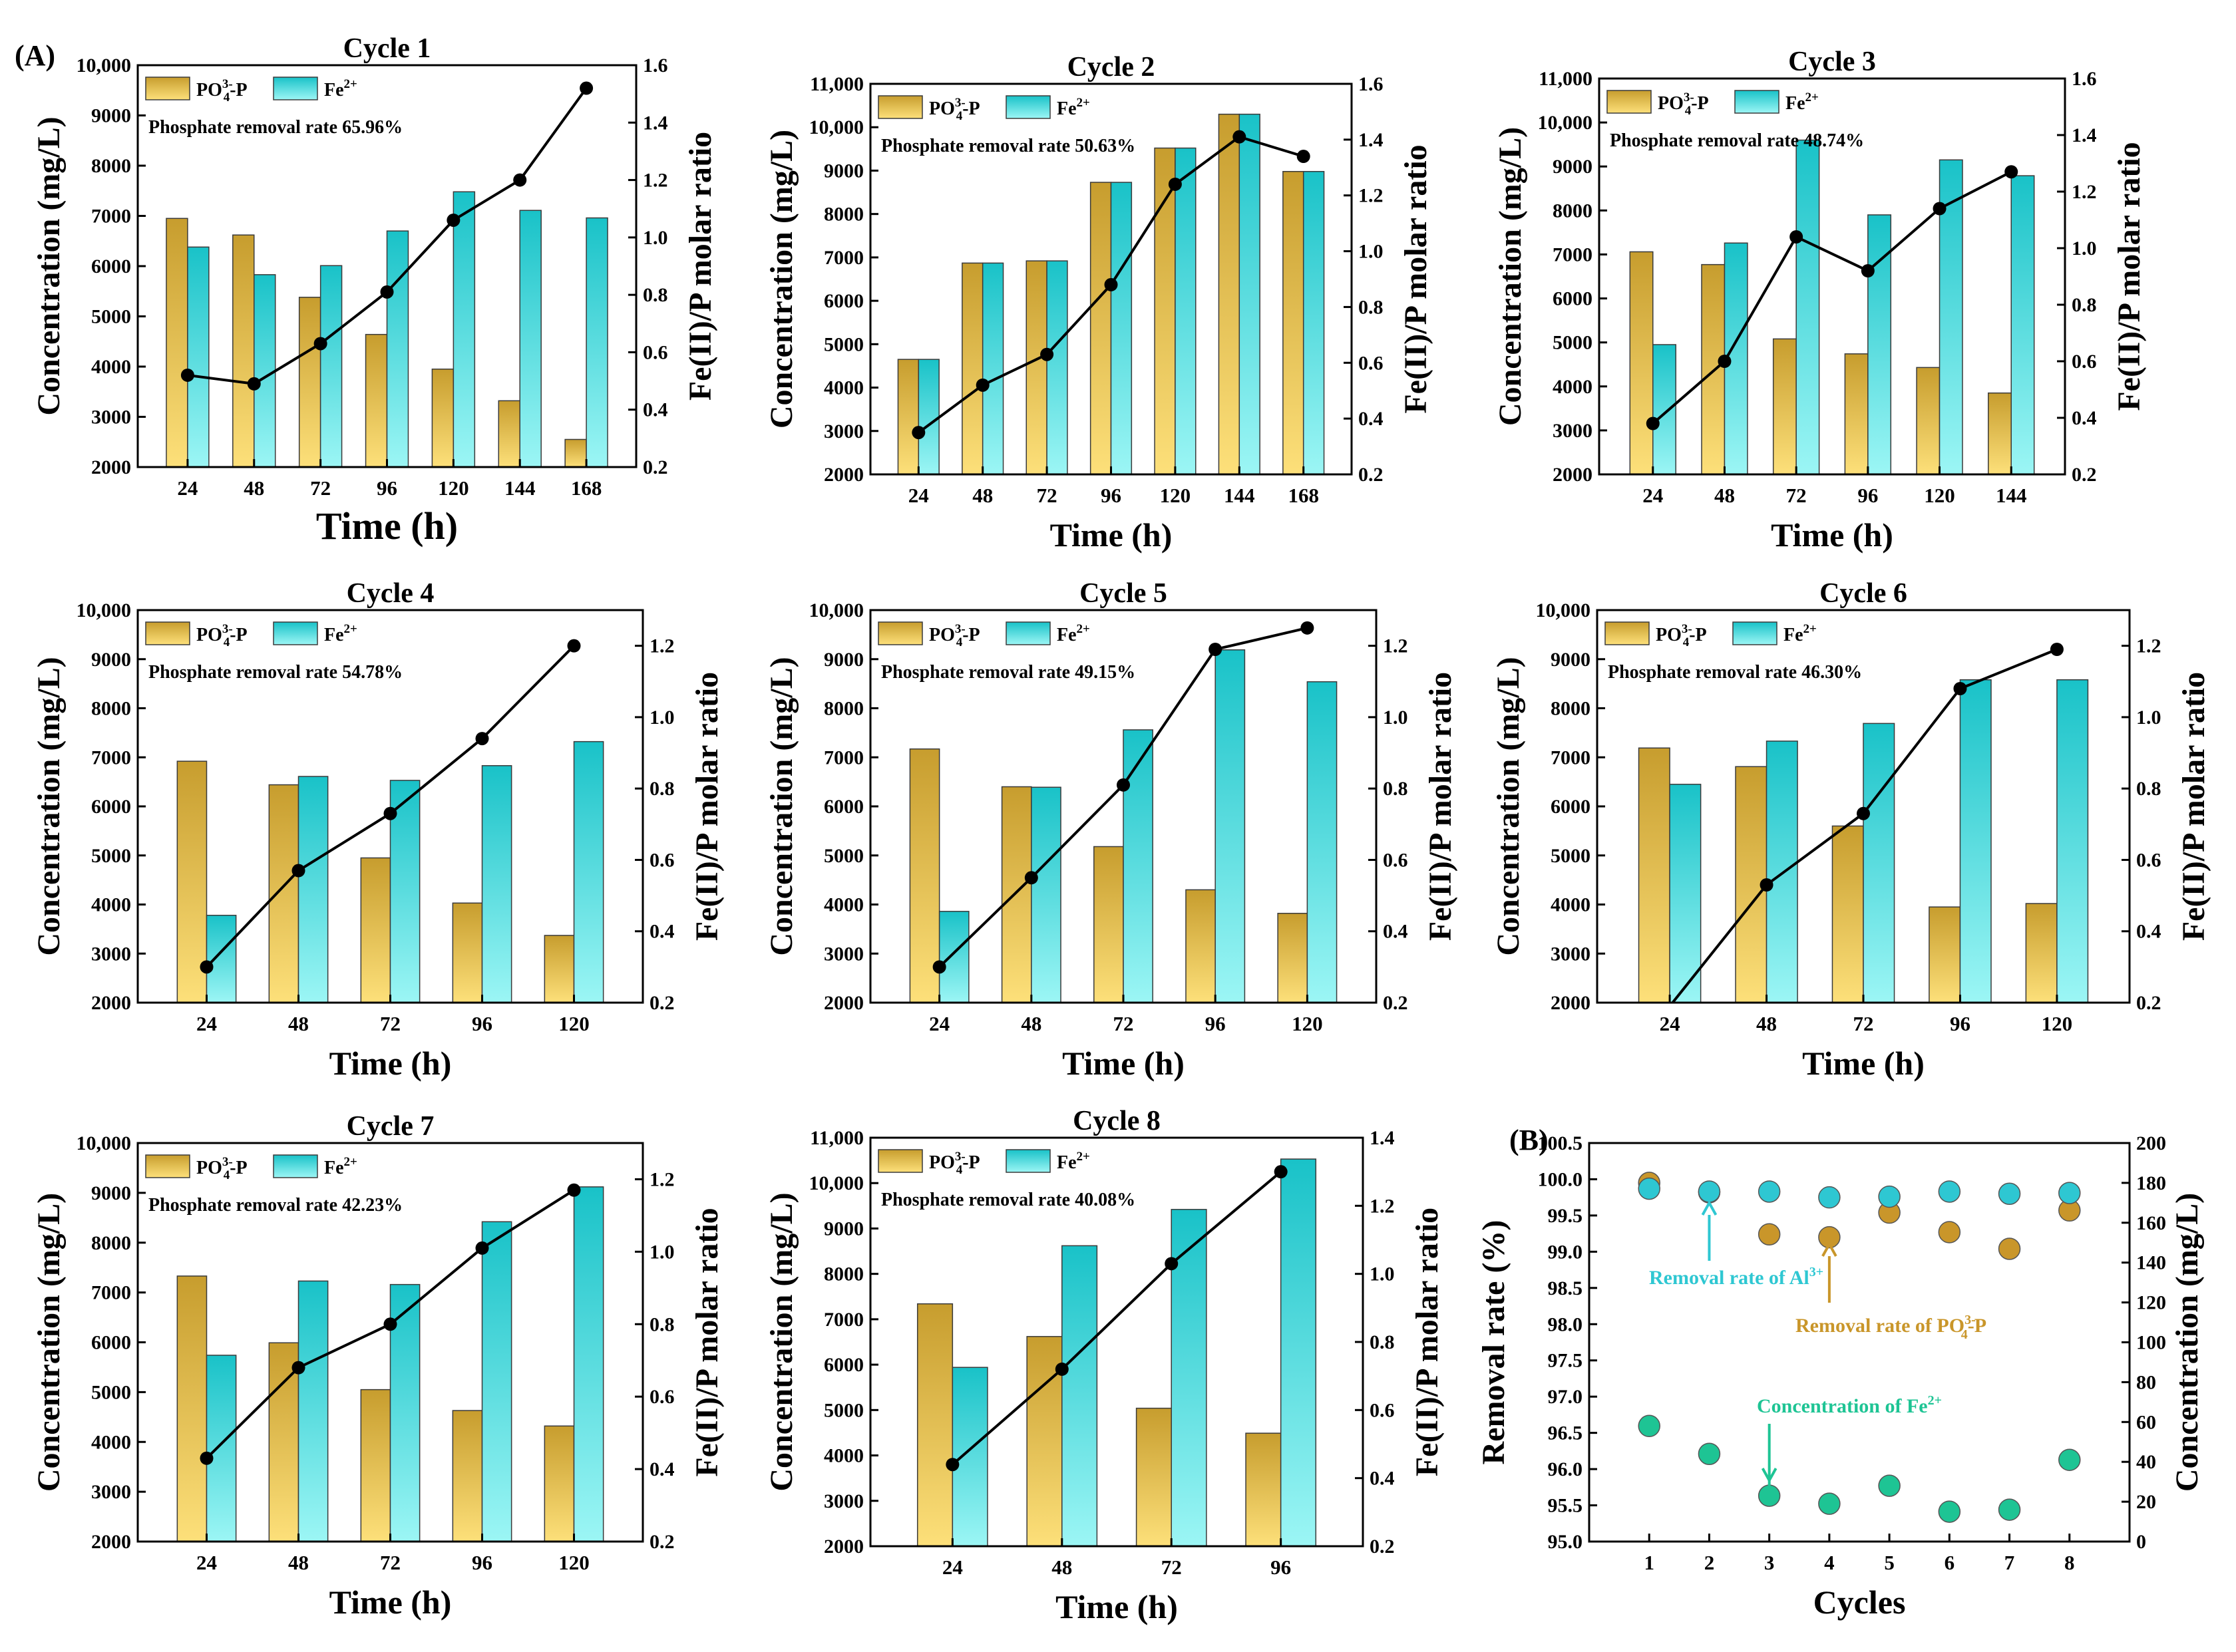 This screenshot has height=1652, width=2236. I want to click on scatter-point-po4, so click(1949, 1232).